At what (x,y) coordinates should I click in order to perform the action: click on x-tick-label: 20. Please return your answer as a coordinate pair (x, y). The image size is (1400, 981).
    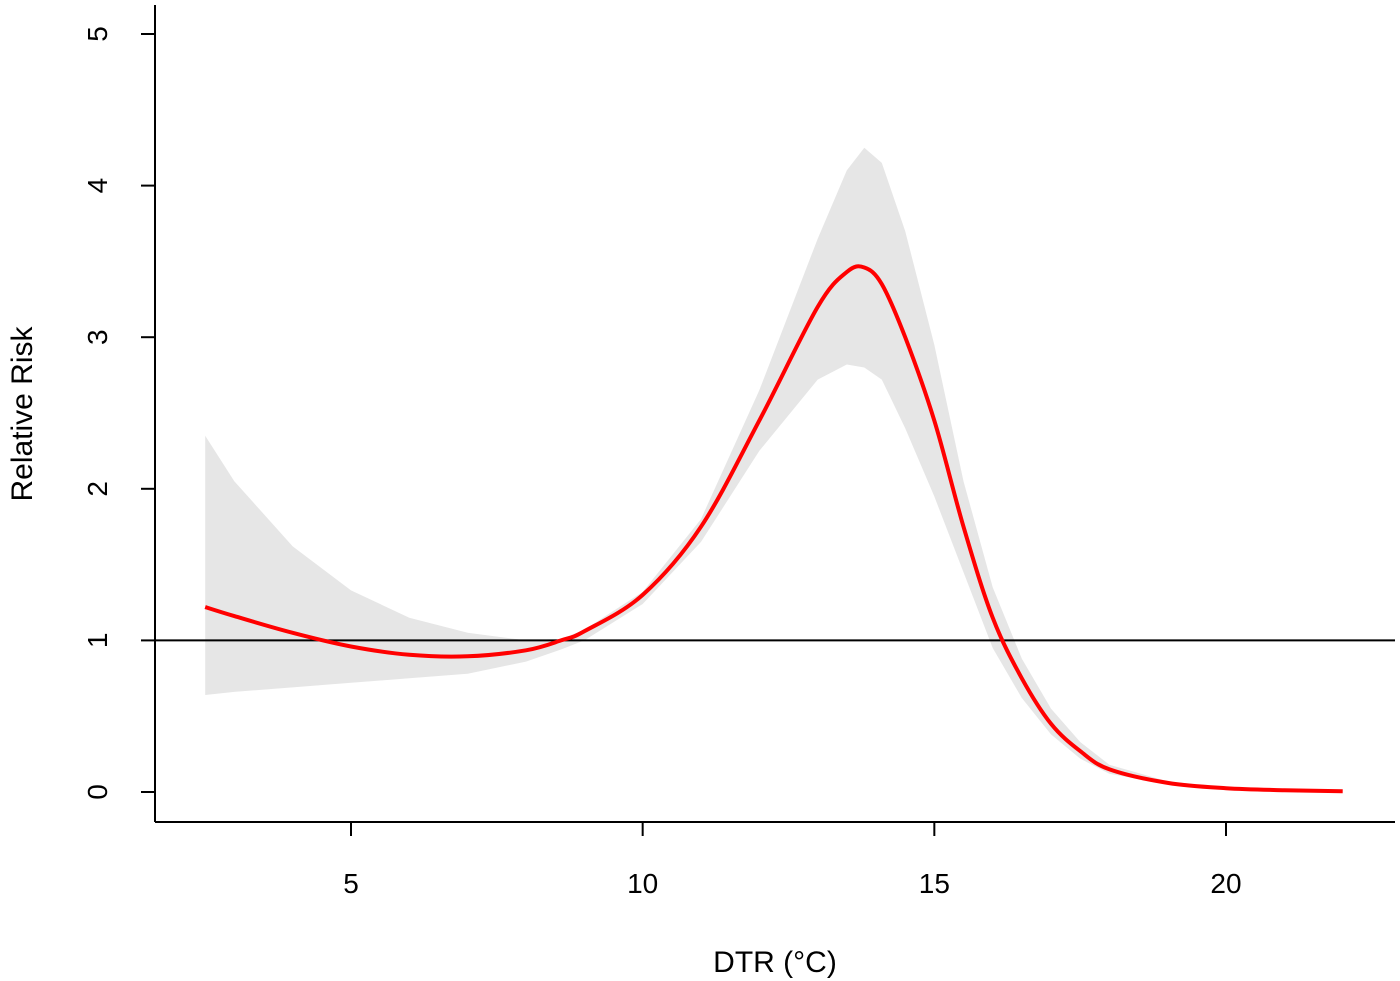
    Looking at the image, I should click on (1225, 883).